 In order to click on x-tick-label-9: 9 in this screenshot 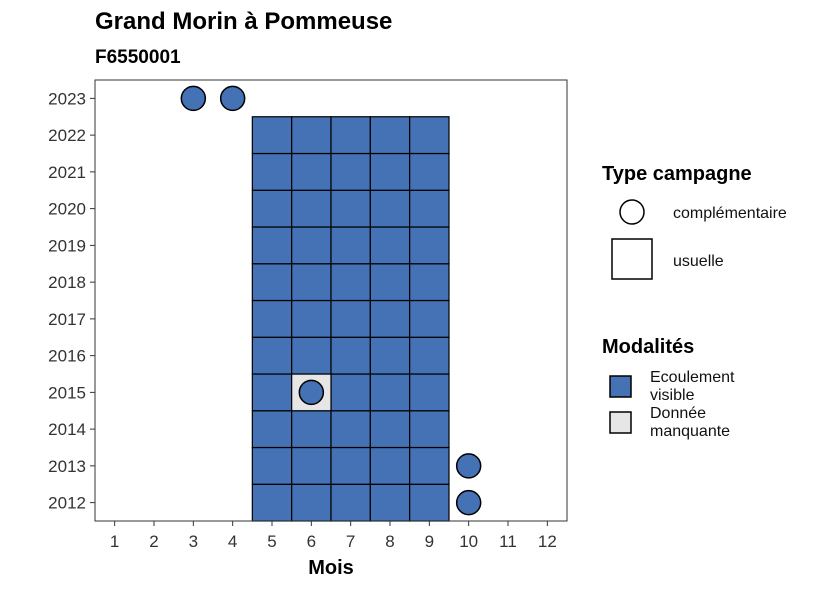, I will do `click(429, 541)`.